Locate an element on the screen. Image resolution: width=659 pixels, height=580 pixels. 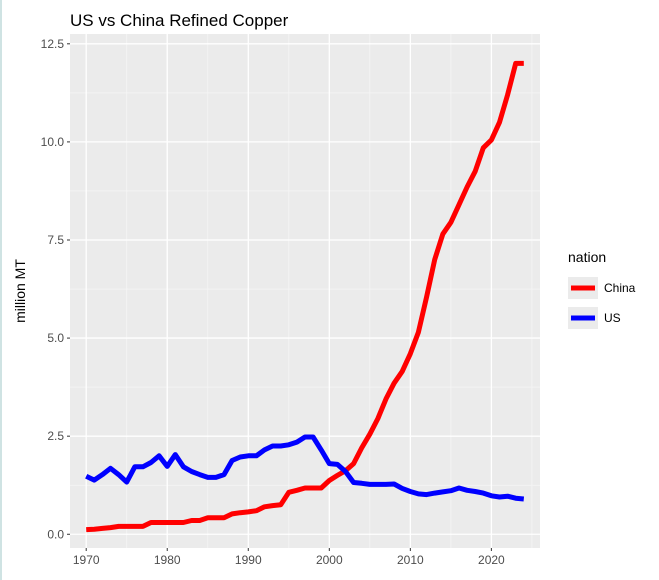
y-tick-label: 0.0 is located at coordinates (55, 534).